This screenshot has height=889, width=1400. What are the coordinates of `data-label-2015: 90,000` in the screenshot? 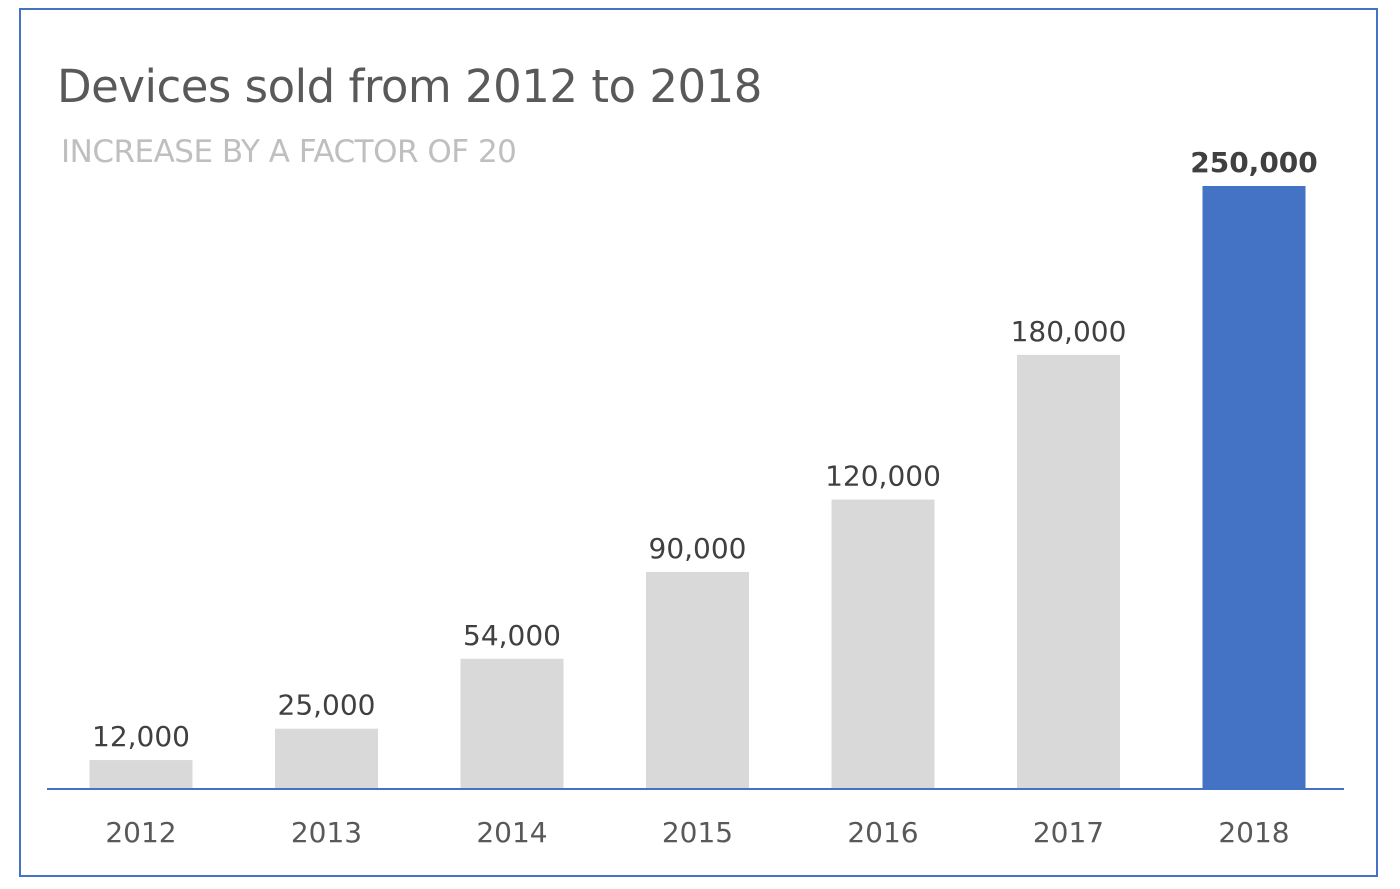 It's located at (698, 548).